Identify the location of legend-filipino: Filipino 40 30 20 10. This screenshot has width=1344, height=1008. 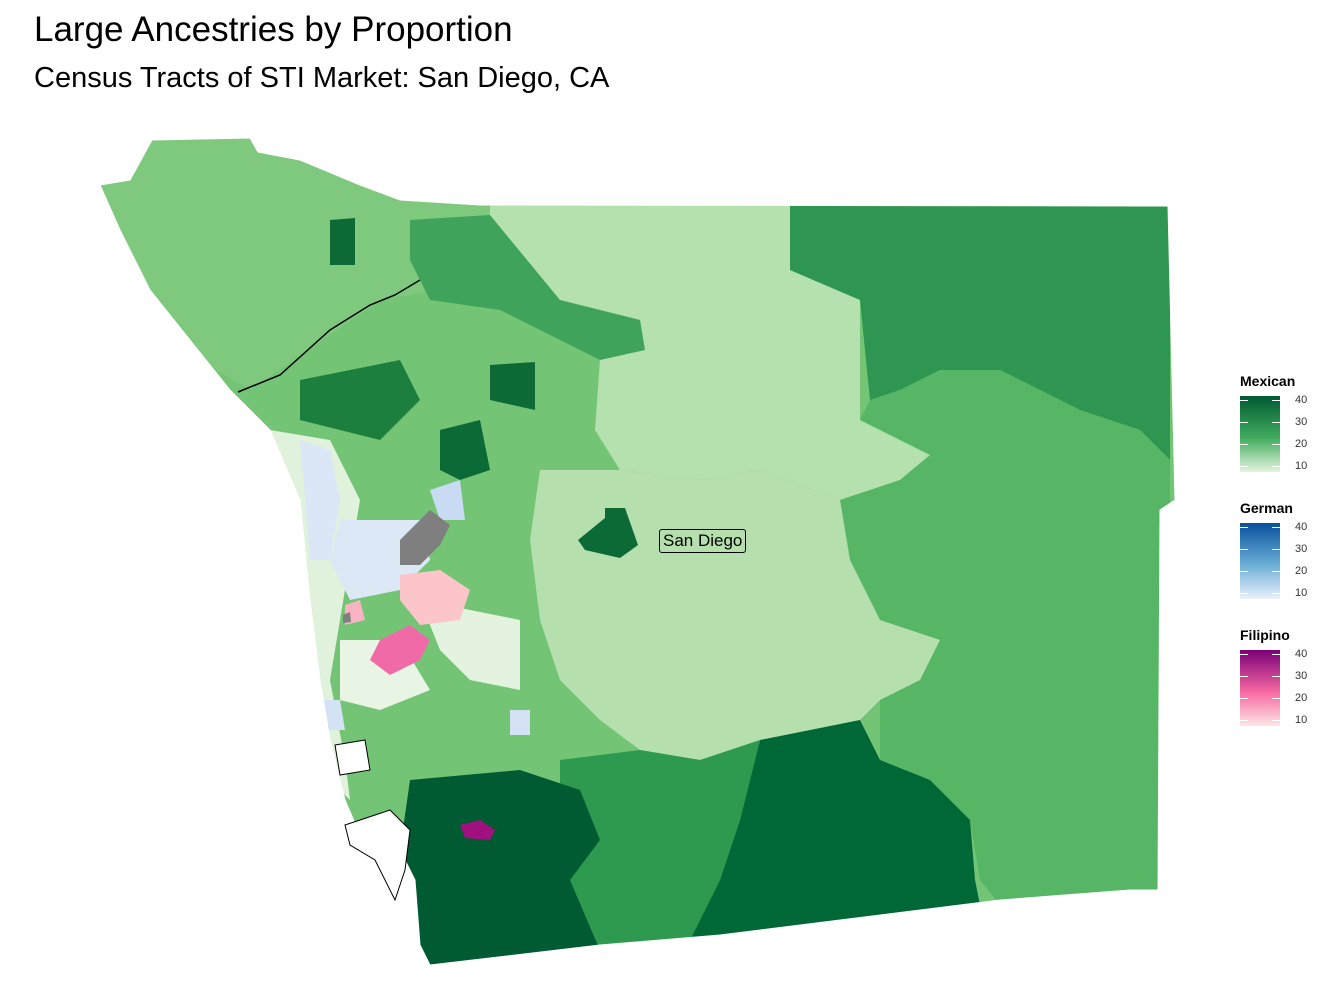
(1290, 676).